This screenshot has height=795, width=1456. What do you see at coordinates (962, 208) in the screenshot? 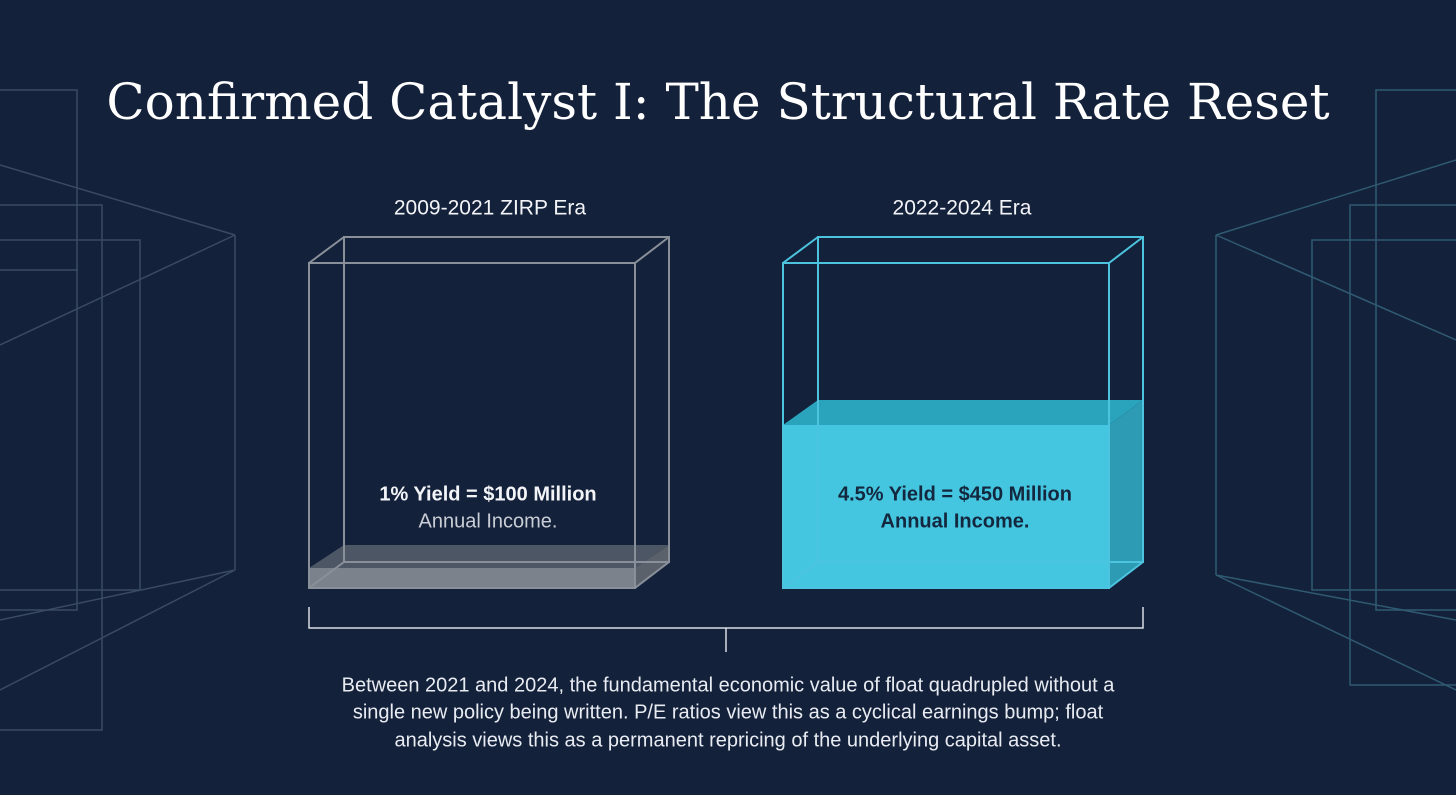
I see `panel-label: 2022-2024 Era` at bounding box center [962, 208].